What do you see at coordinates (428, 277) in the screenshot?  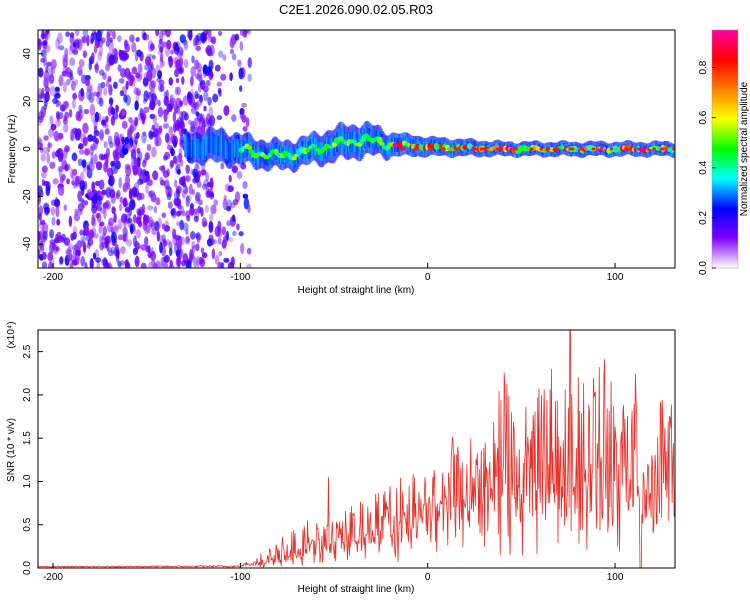 I see `spectrogram-x-tick-label: 0` at bounding box center [428, 277].